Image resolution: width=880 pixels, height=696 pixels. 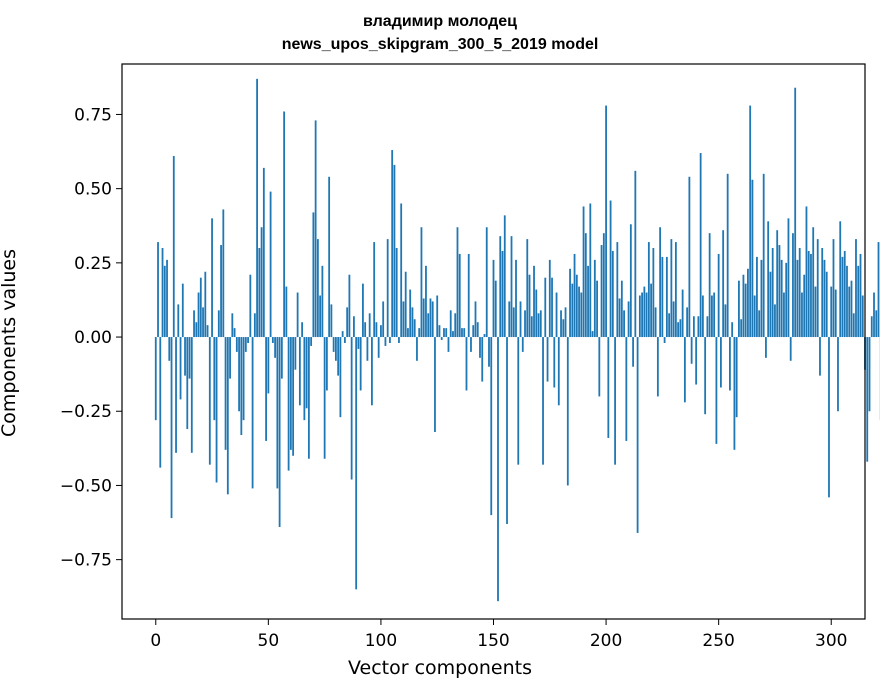 I want to click on x-tick-label: 0, so click(x=155, y=641).